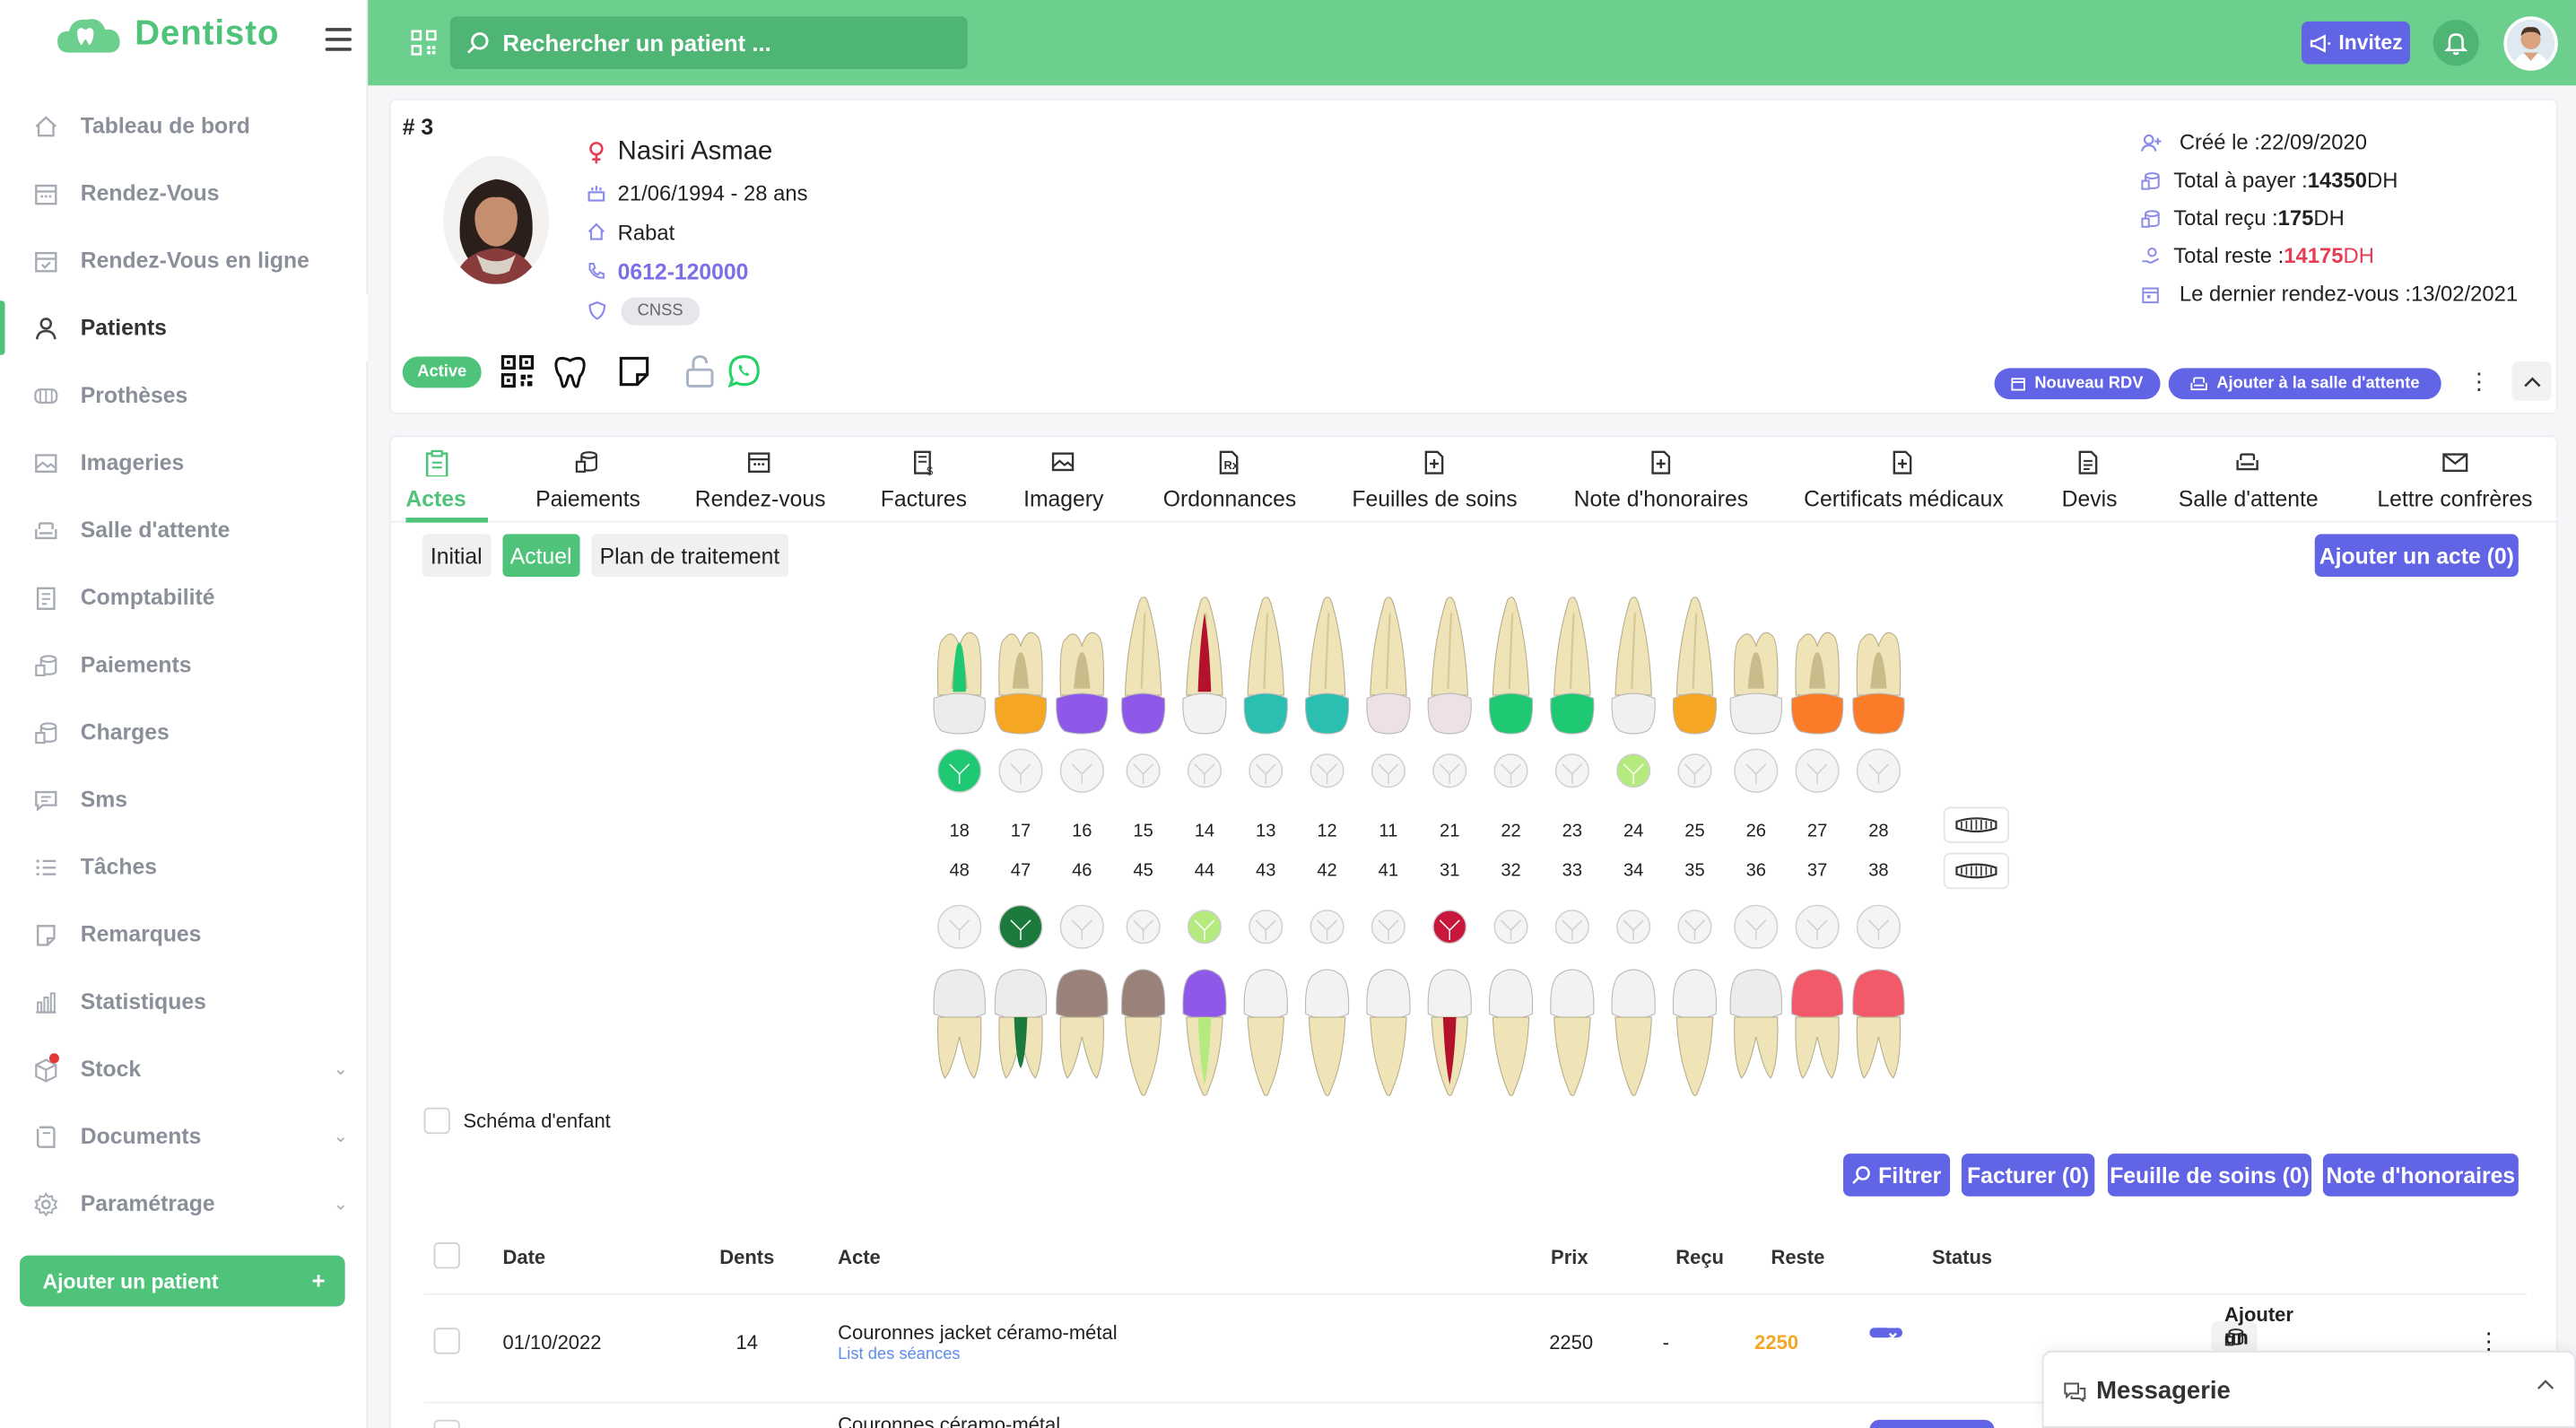  What do you see at coordinates (517, 1121) in the screenshot?
I see `child-schema-option: Schéma d'enfant` at bounding box center [517, 1121].